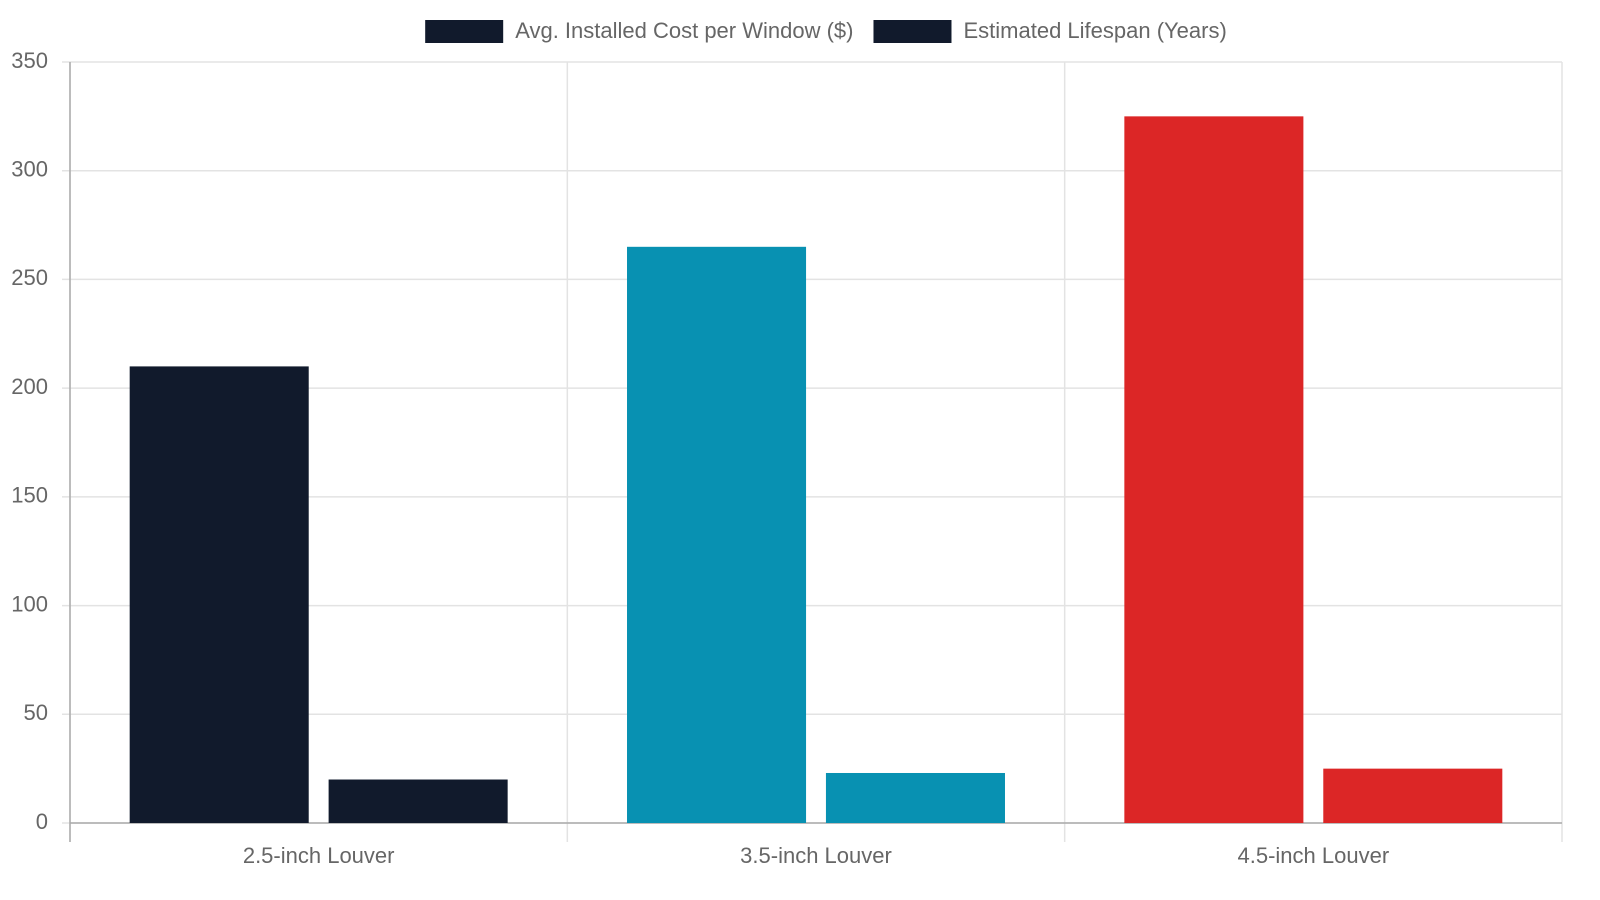 The height and width of the screenshot is (900, 1600). What do you see at coordinates (36, 712) in the screenshot?
I see `y-tick-label: 50` at bounding box center [36, 712].